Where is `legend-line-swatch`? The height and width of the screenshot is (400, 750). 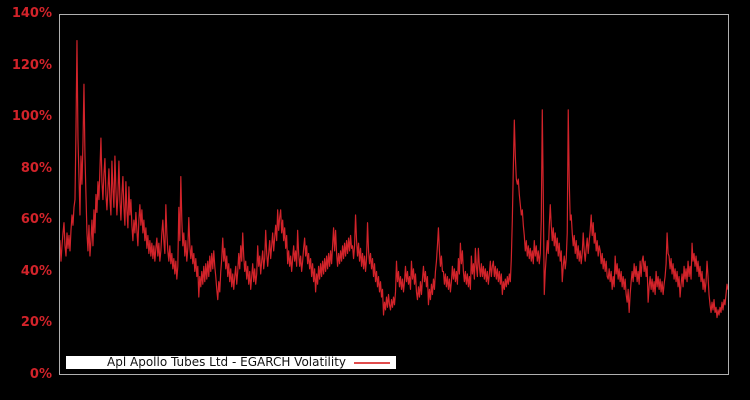
legend-line-swatch is located at coordinates (372, 362).